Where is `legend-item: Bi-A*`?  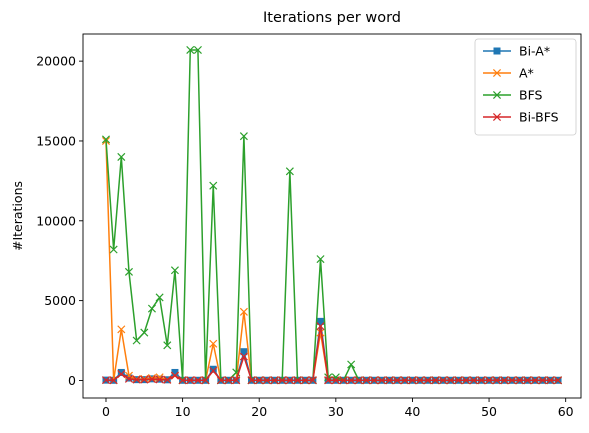
legend-item: Bi-A* is located at coordinates (516, 51).